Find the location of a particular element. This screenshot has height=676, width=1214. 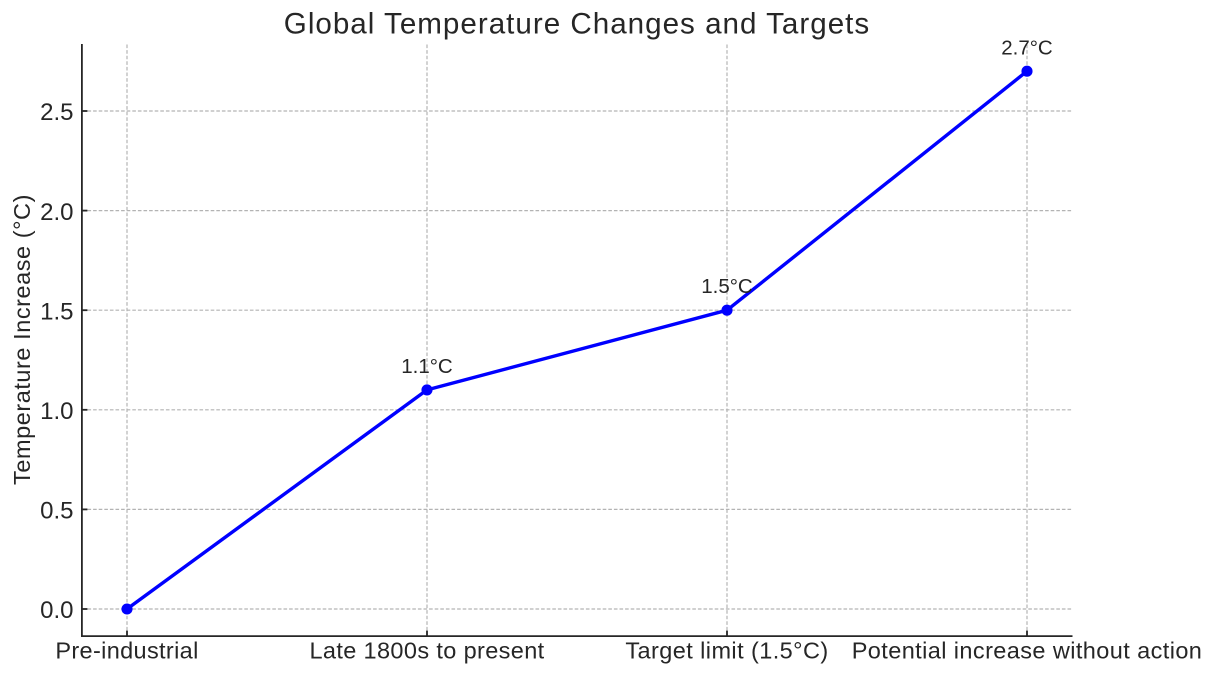

svg-text:Global Temperature Changes and: Global Temperature Changes and Targets is located at coordinates (577, 24).